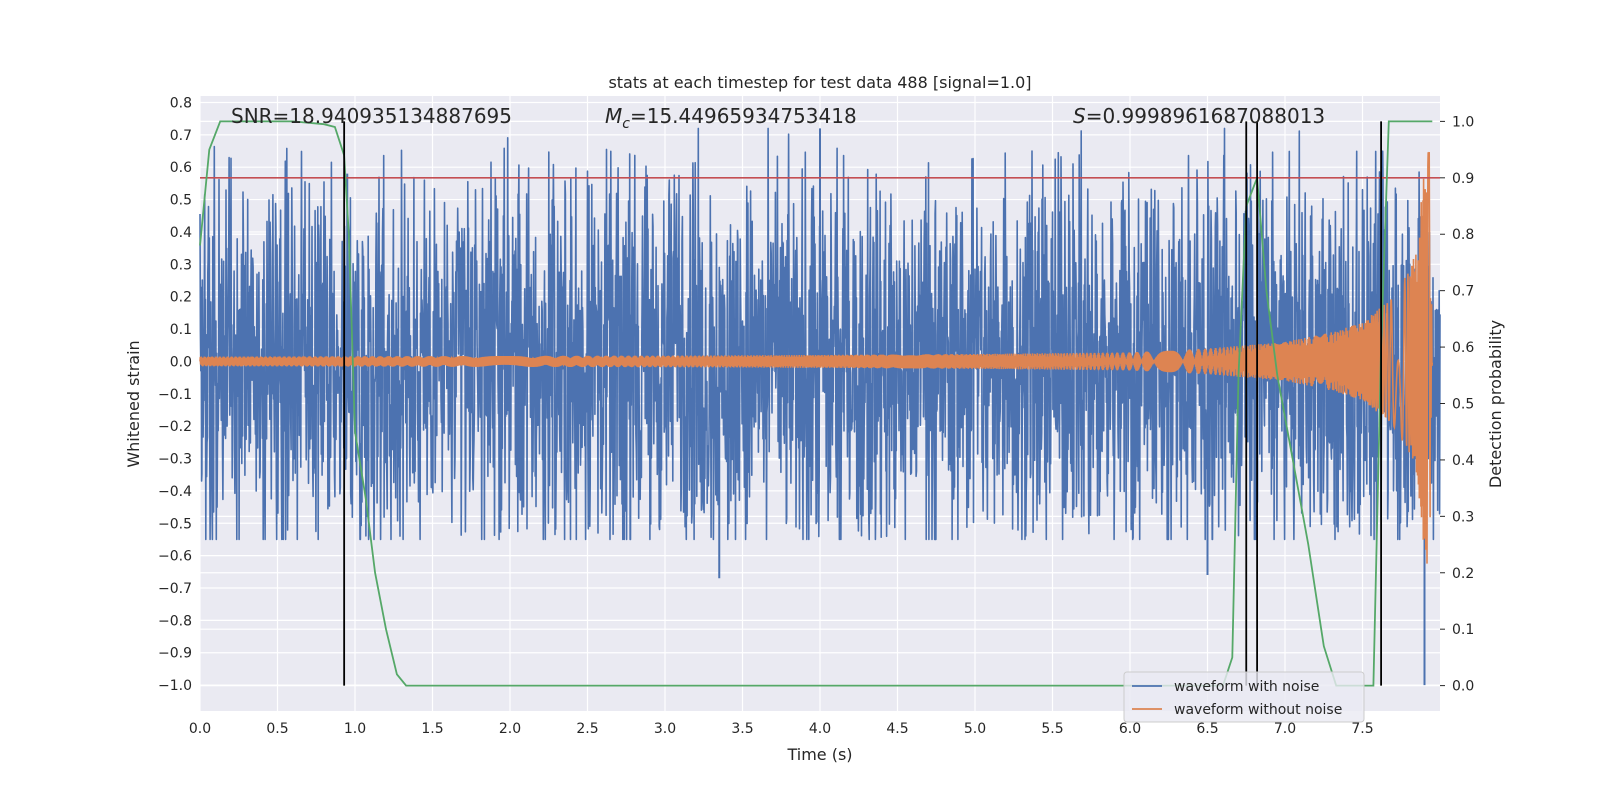 The height and width of the screenshot is (800, 1600). What do you see at coordinates (175, 621) in the screenshot?
I see `y-tick-label-left: −0.8` at bounding box center [175, 621].